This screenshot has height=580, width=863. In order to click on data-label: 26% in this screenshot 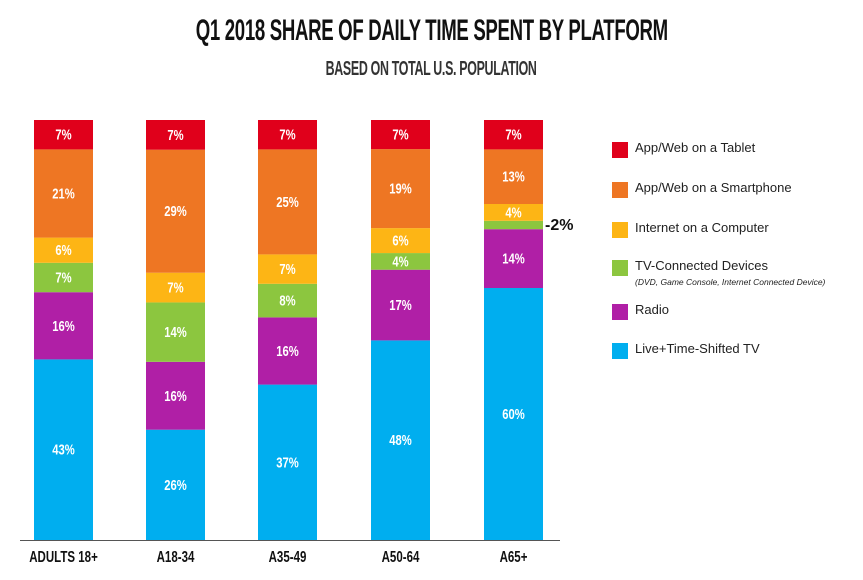, I will do `click(175, 484)`.